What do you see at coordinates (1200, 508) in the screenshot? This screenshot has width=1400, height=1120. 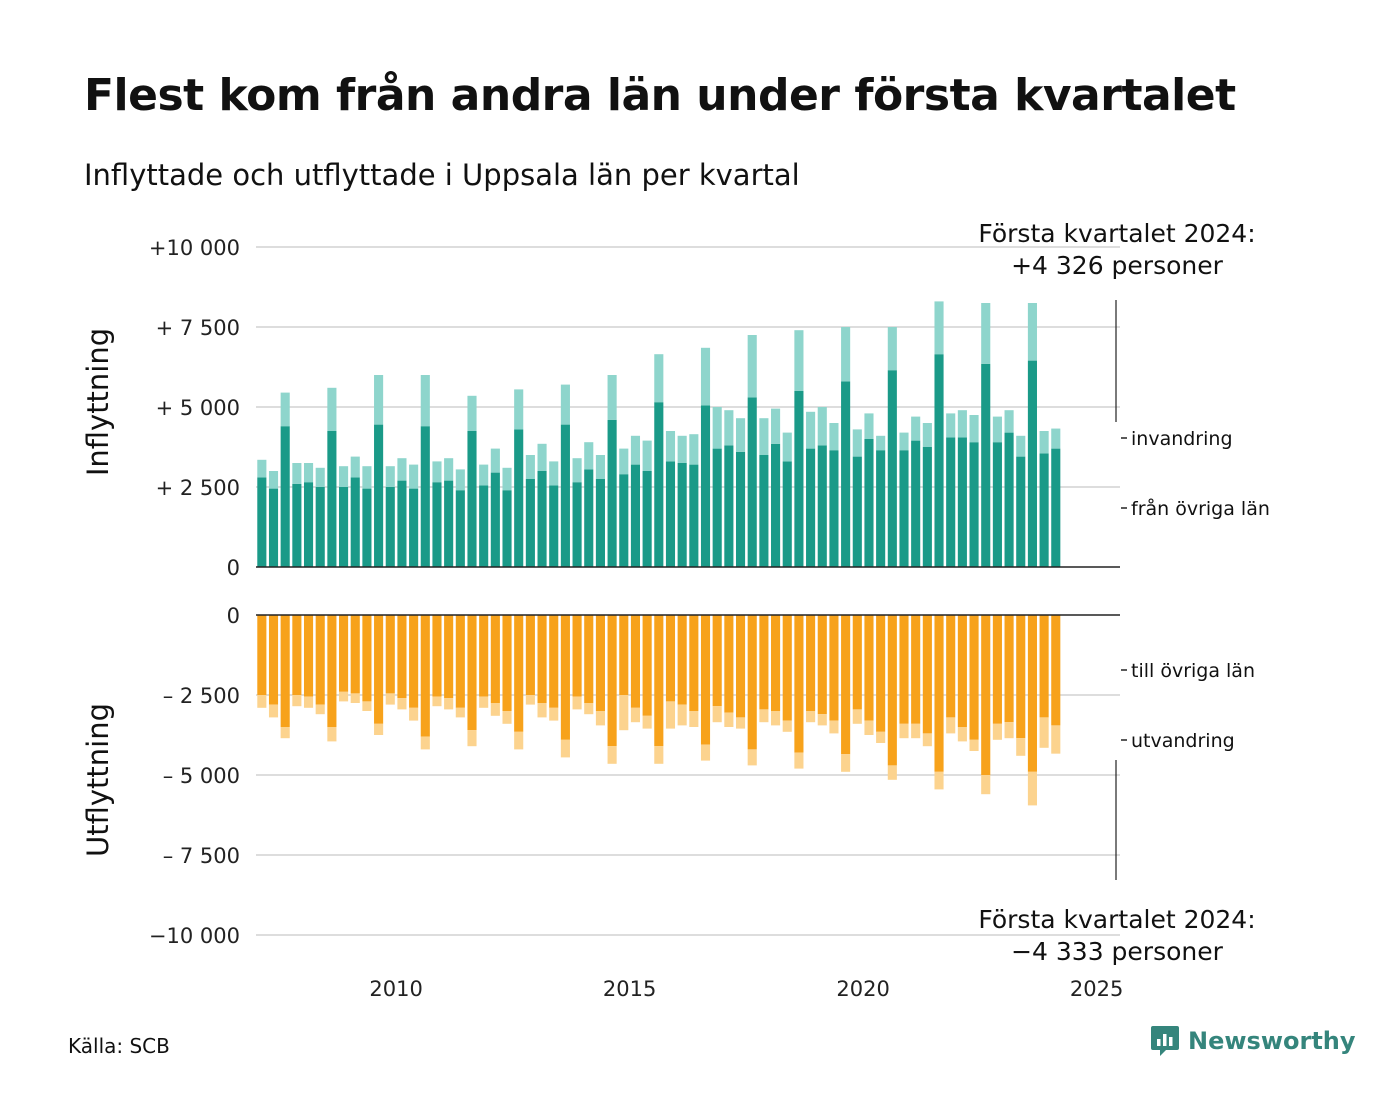 I see `series-label: från övriga län` at bounding box center [1200, 508].